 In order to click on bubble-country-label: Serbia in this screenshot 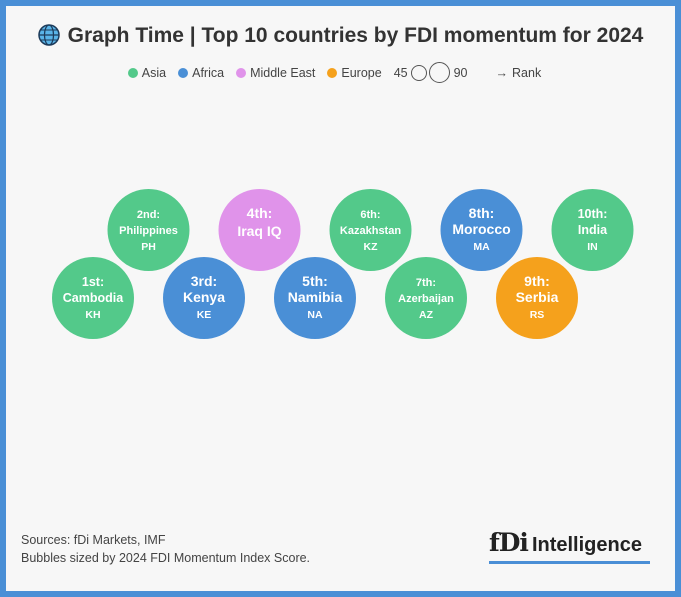, I will do `click(537, 297)`.